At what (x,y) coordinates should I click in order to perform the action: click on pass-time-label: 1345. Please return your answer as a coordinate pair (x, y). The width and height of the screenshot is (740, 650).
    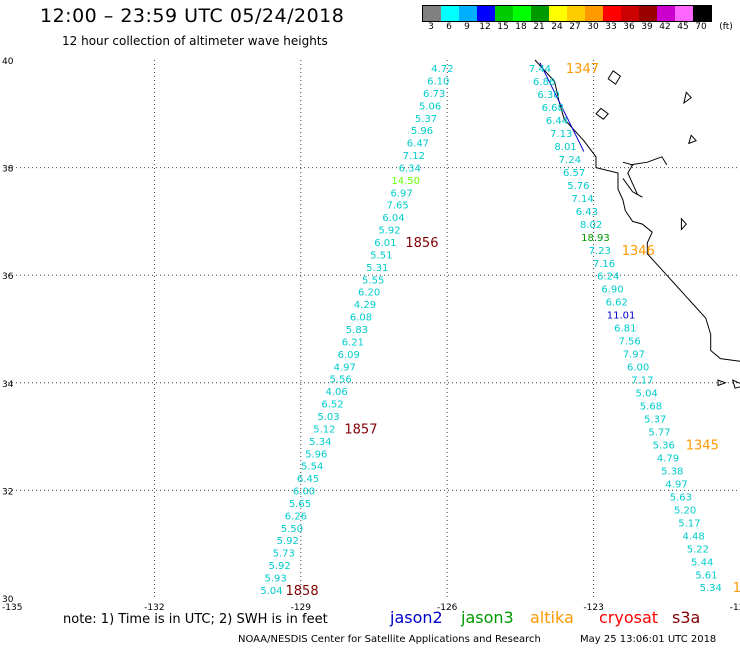
    Looking at the image, I should click on (702, 445).